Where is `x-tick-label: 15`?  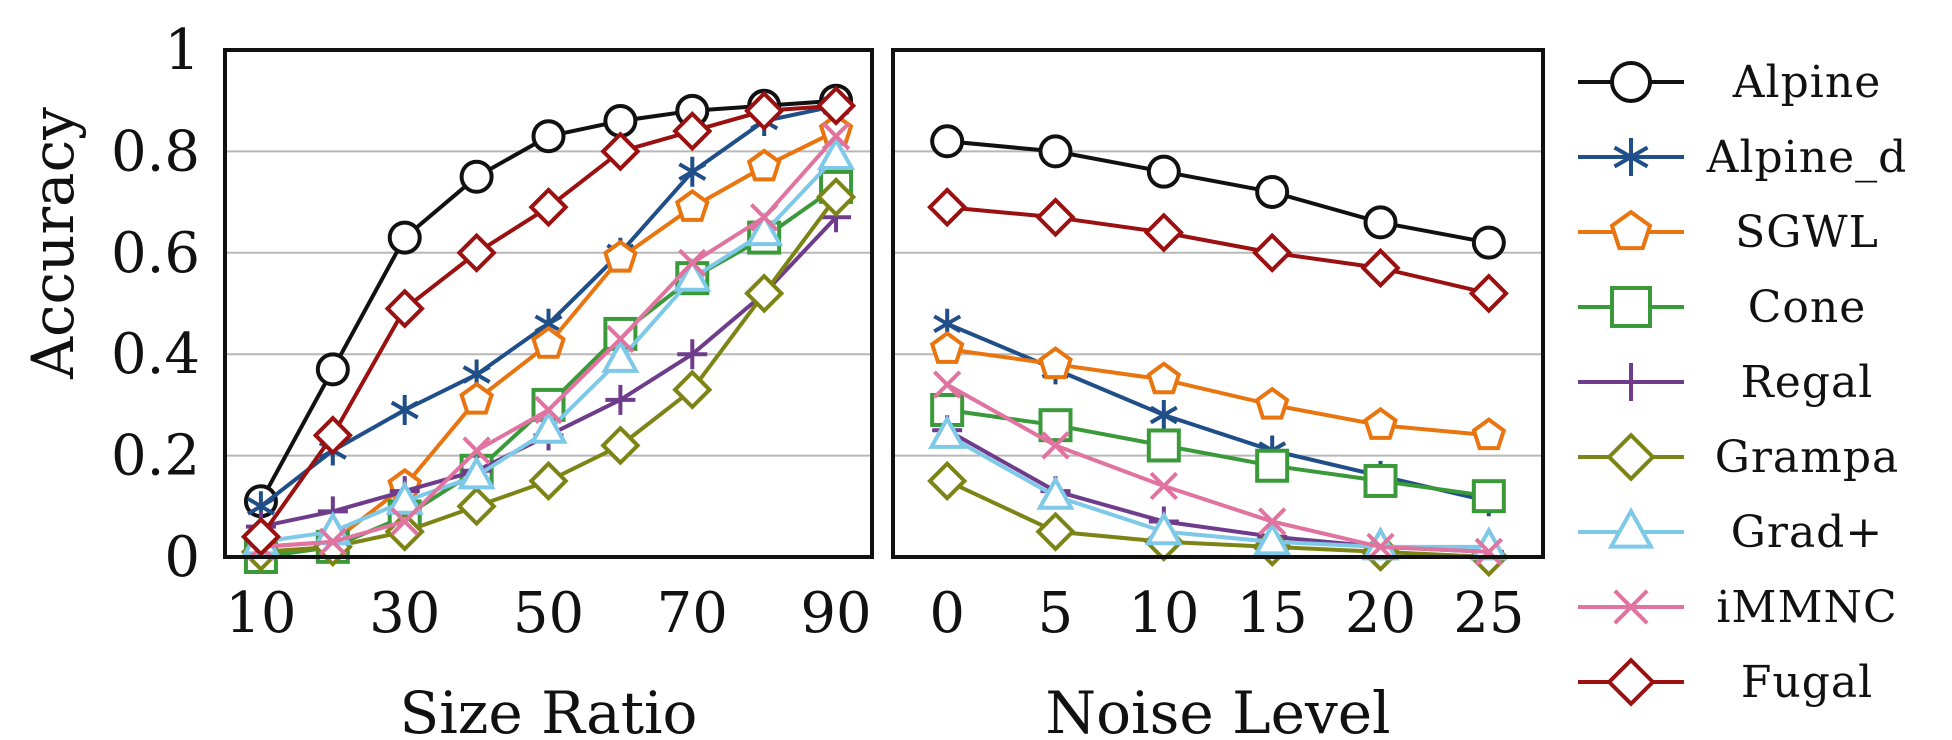 x-tick-label: 15 is located at coordinates (1272, 613).